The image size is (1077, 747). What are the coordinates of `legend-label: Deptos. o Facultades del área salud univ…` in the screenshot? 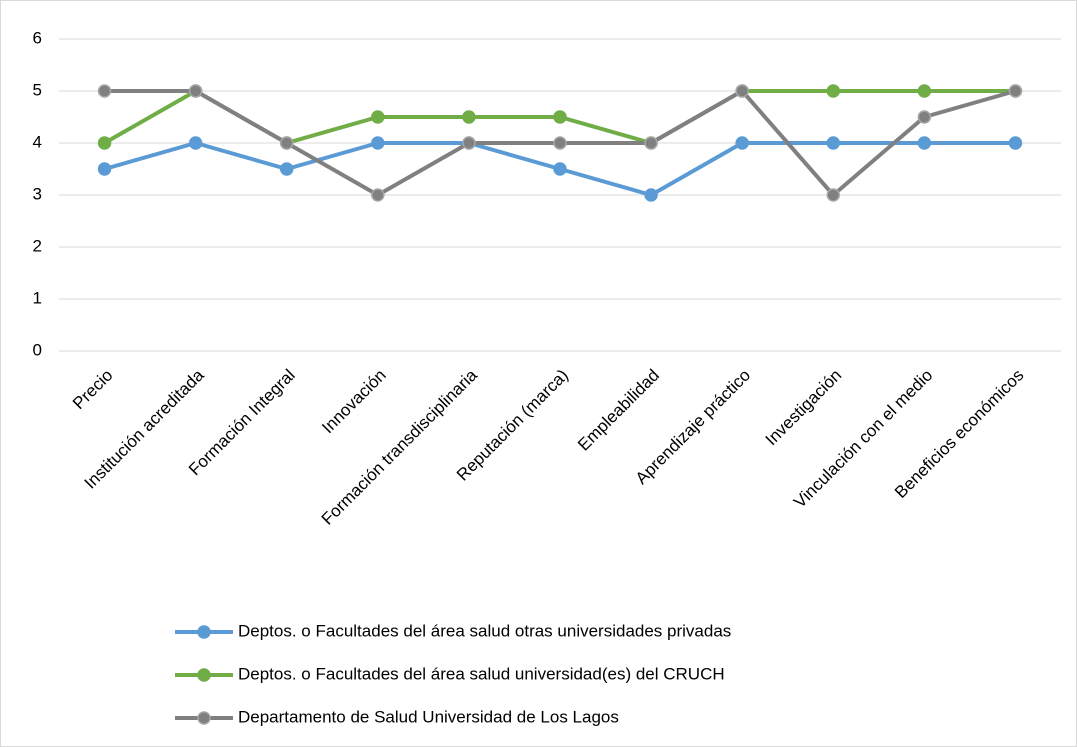 It's located at (481, 673).